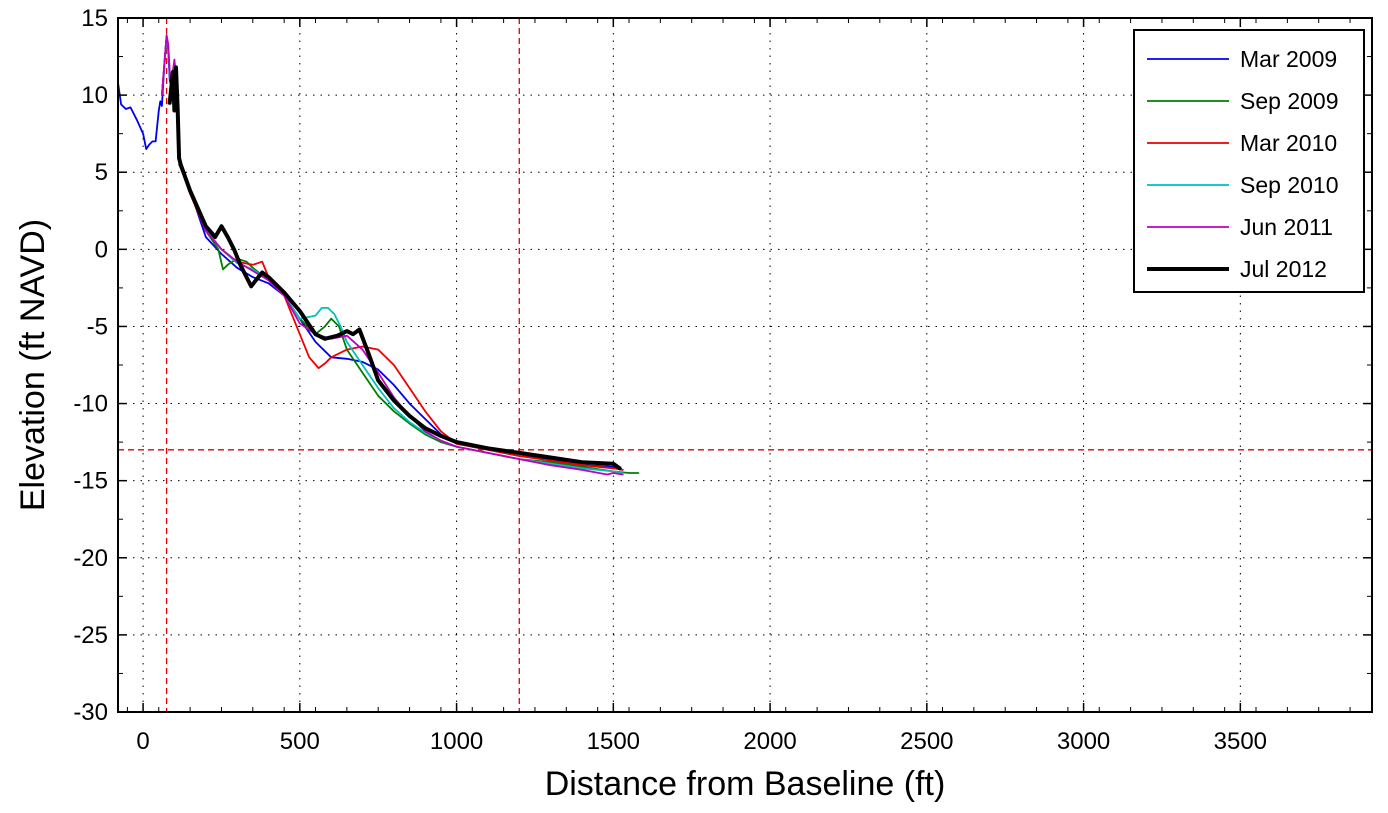 The height and width of the screenshot is (813, 1388). I want to click on x-axis-title: Distance from Baseline (ft), so click(745, 784).